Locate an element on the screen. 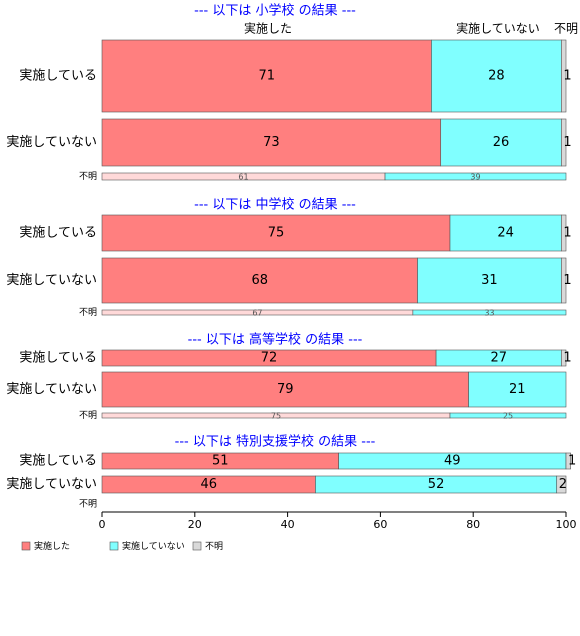 The width and height of the screenshot is (580, 636). bar-value-label: 31 is located at coordinates (489, 280).